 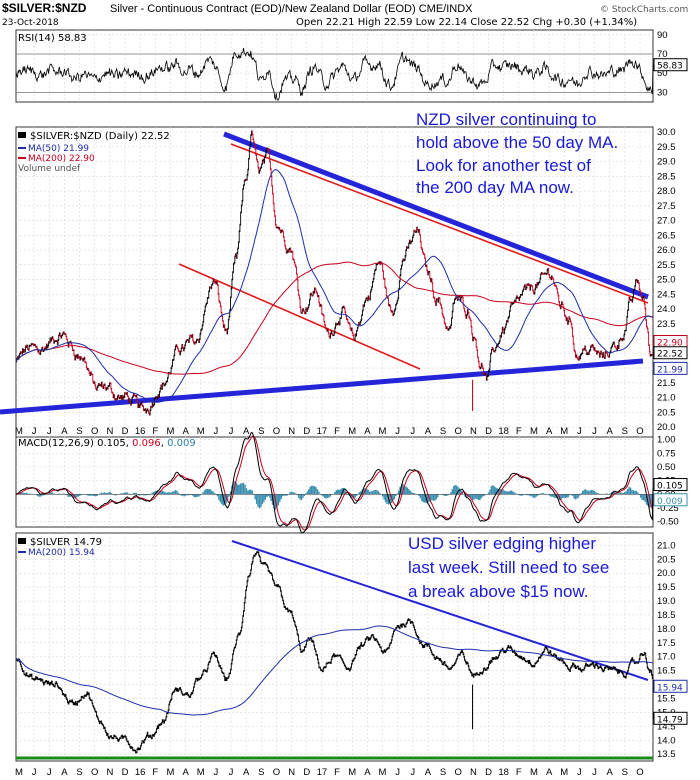 I want to click on annotation-line: Look for another test of, so click(x=503, y=165).